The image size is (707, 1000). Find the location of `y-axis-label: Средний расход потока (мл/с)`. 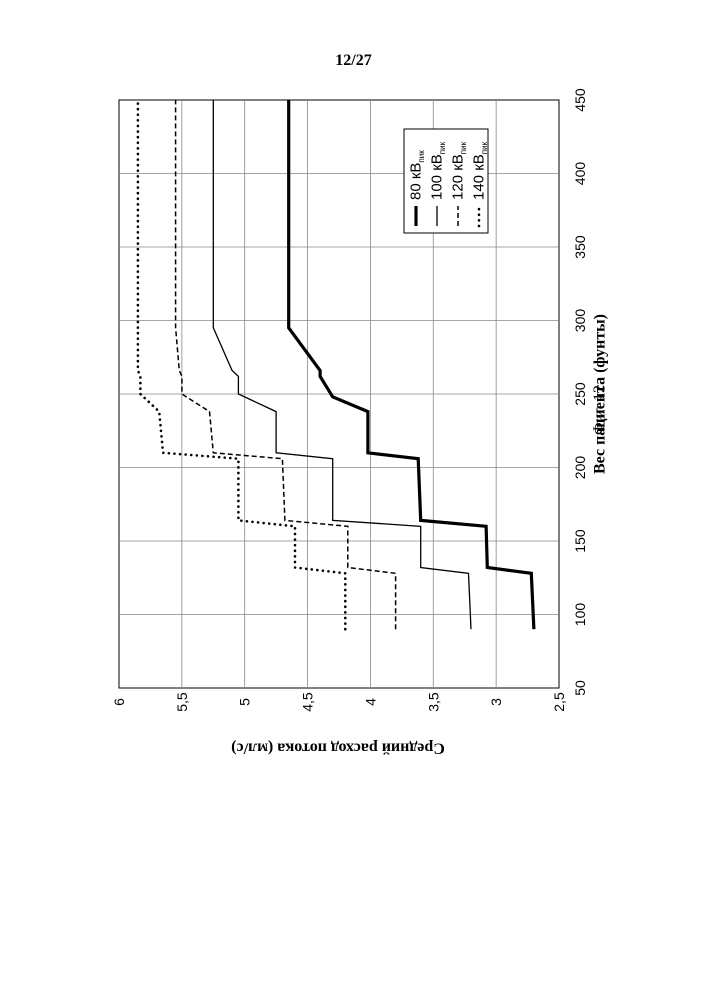

y-axis-label: Средний расход потока (мл/с) is located at coordinates (338, 748).